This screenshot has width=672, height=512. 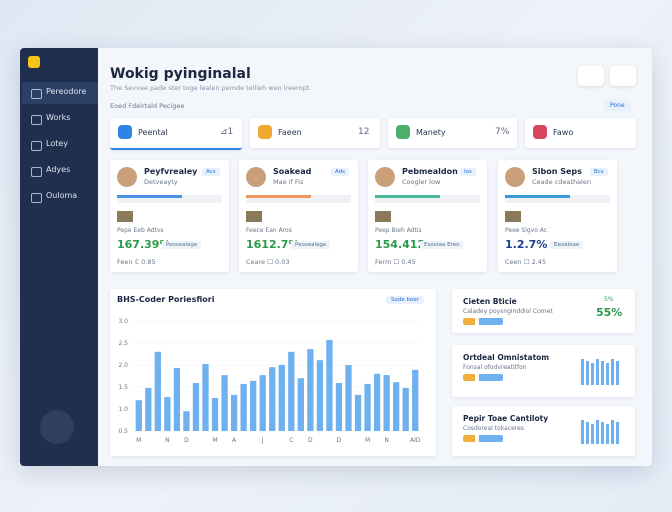 I want to click on filter-value: 7%, so click(x=502, y=132).